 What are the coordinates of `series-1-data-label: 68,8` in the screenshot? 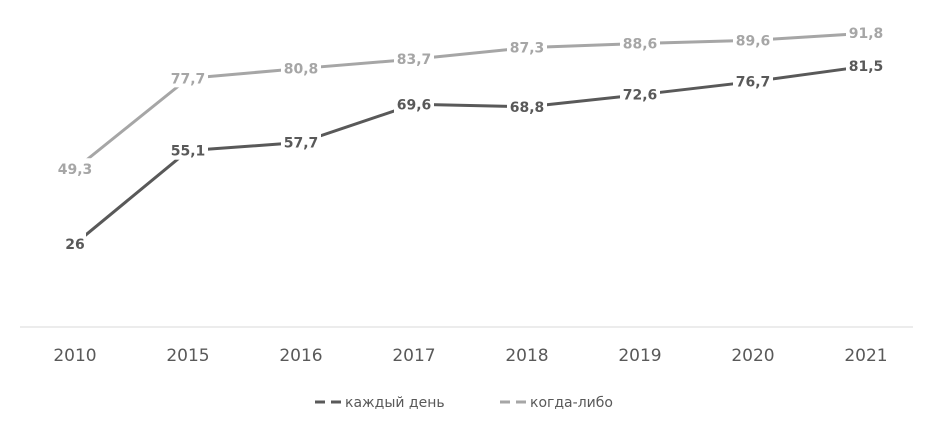 It's located at (527, 108).